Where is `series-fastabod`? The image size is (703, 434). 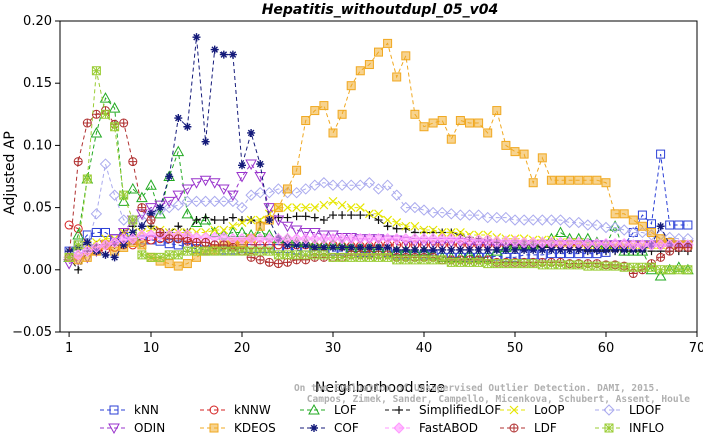
series-fastabod is located at coordinates (378, 246).